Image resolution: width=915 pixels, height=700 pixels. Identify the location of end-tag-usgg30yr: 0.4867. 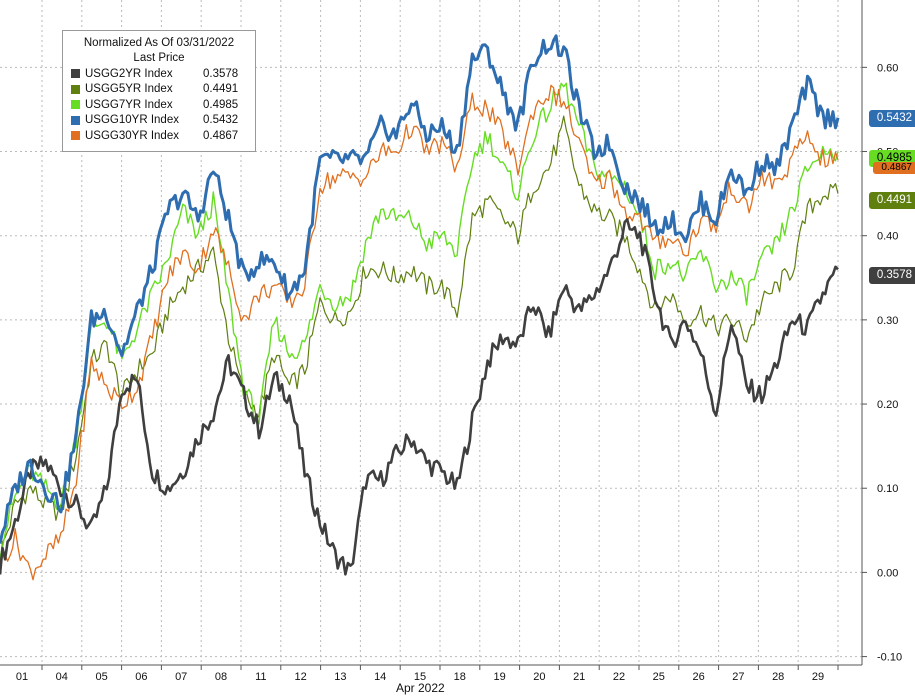
(894, 168).